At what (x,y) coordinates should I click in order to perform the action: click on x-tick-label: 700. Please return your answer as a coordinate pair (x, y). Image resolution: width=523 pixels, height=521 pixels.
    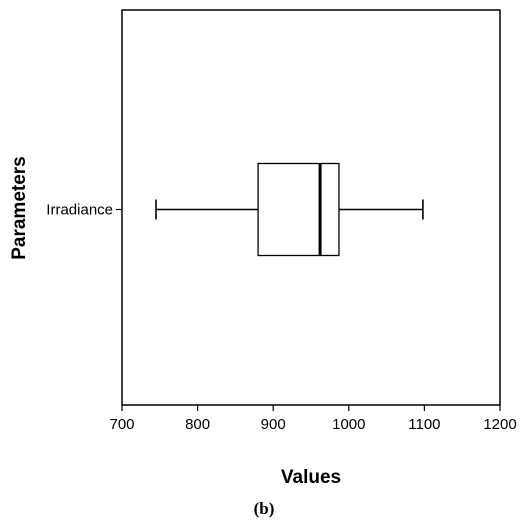
    Looking at the image, I should click on (121, 424).